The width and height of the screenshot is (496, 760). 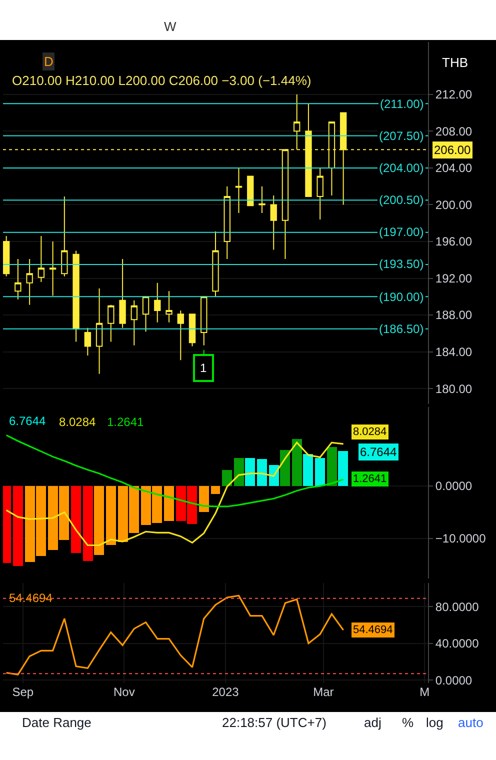 I want to click on ref-line-label: (186.50), so click(x=401, y=329).